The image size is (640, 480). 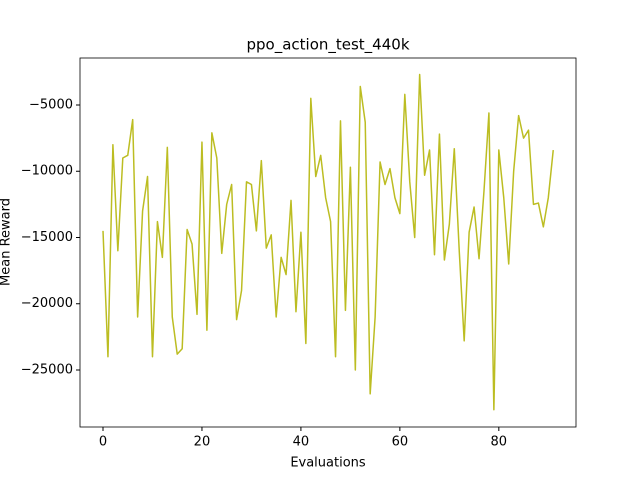 I want to click on x-tick-label: 60, so click(x=400, y=442).